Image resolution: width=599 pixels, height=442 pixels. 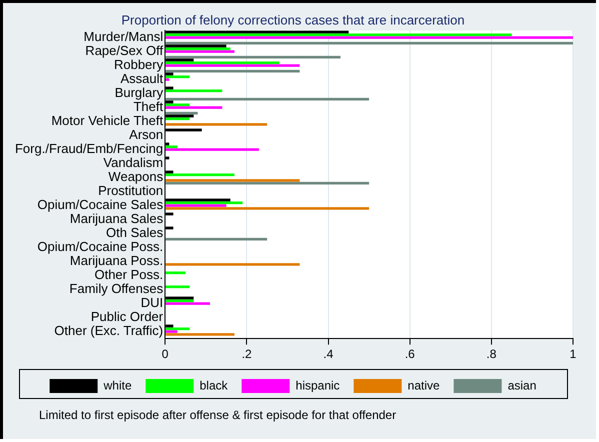 I want to click on y-tick-label: Opium/Cocaine Poss., so click(x=100, y=246).